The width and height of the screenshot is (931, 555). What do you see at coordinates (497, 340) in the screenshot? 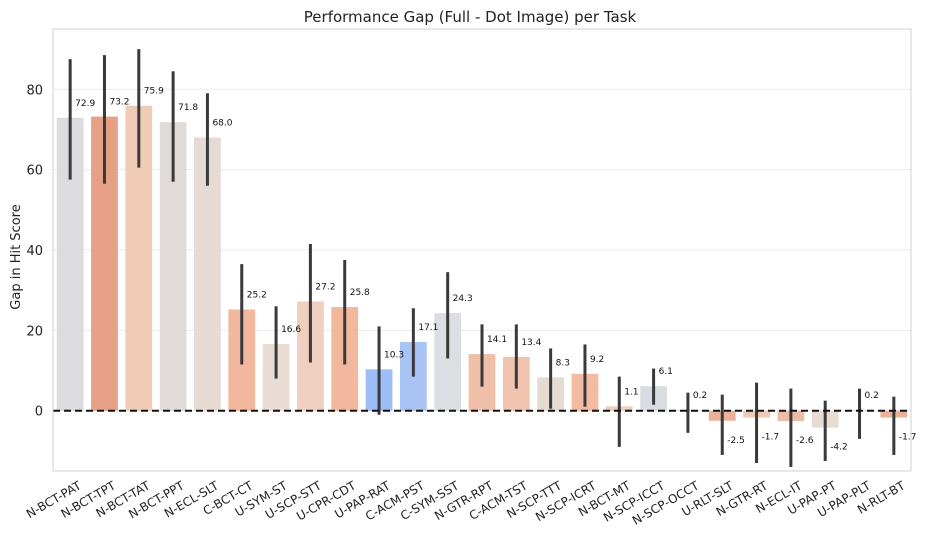
I see `data-label: 14.1` at bounding box center [497, 340].